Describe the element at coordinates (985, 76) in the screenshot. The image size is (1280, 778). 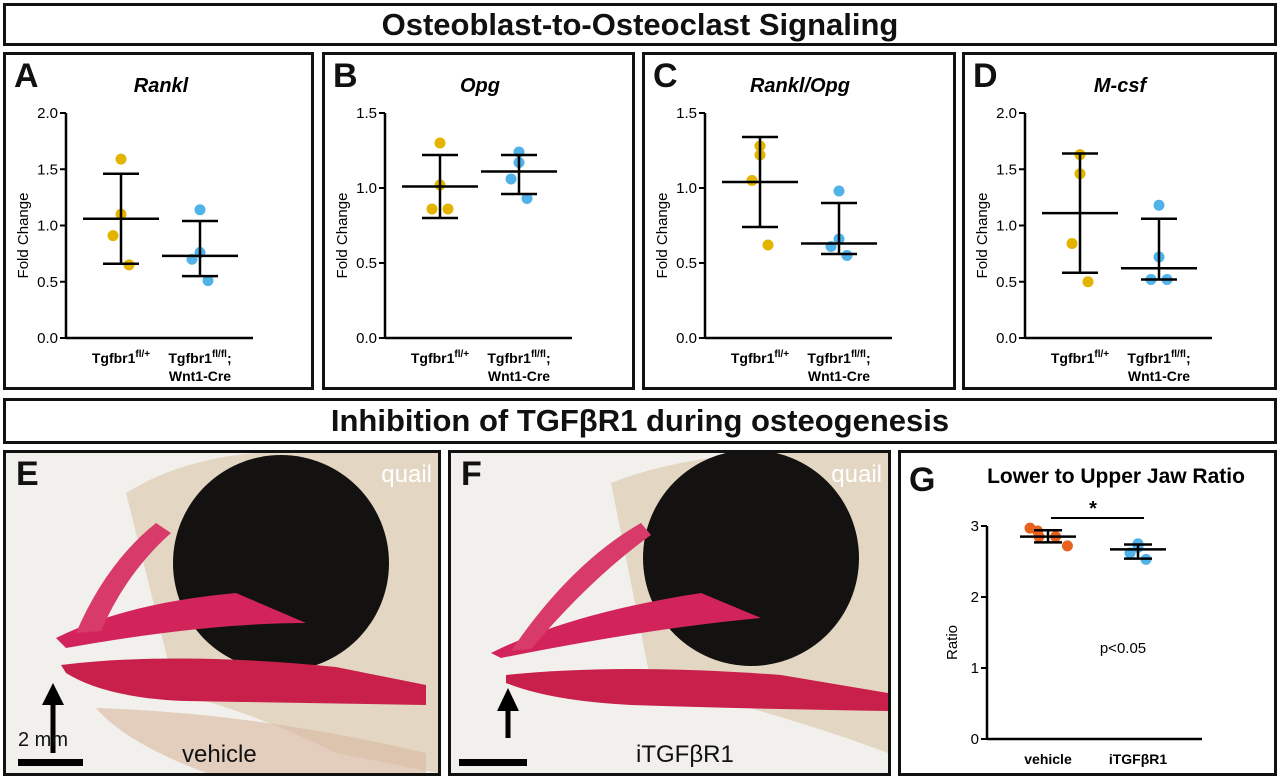
I see `panel-letter: D` at that location.